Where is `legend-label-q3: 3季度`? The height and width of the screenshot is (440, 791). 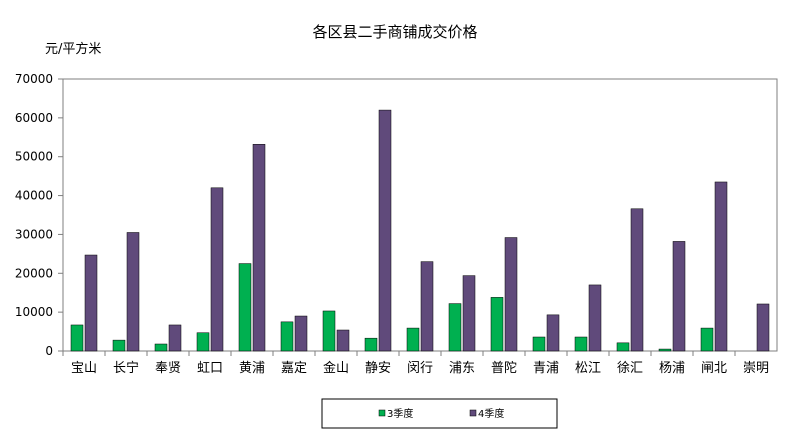
legend-label-q3: 3季度 is located at coordinates (400, 413).